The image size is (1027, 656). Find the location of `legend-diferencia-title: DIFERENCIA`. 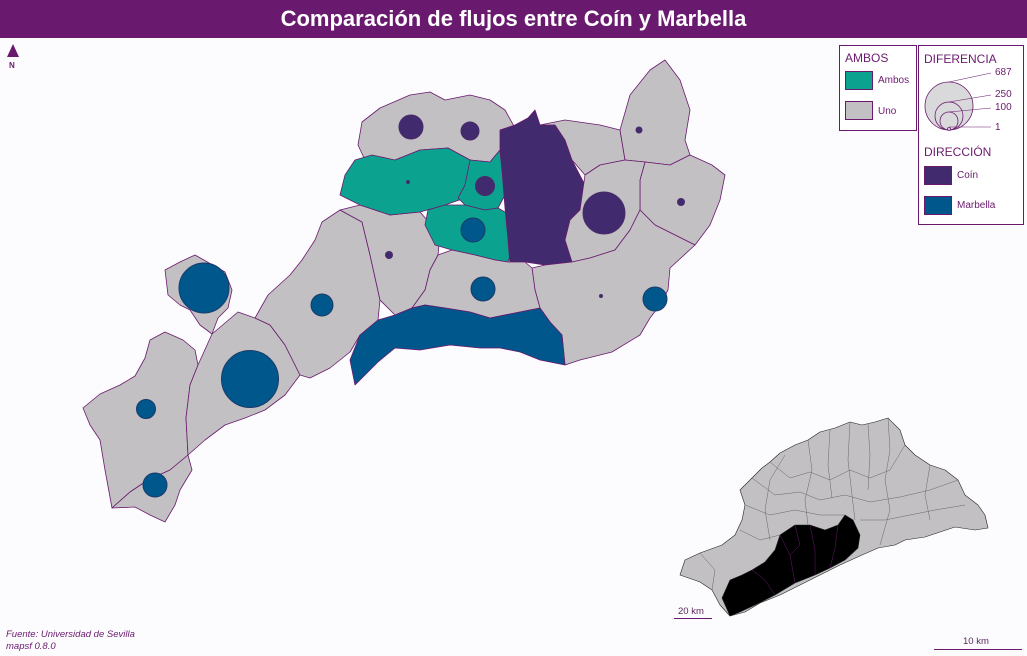

legend-diferencia-title: DIFERENCIA is located at coordinates (960, 59).